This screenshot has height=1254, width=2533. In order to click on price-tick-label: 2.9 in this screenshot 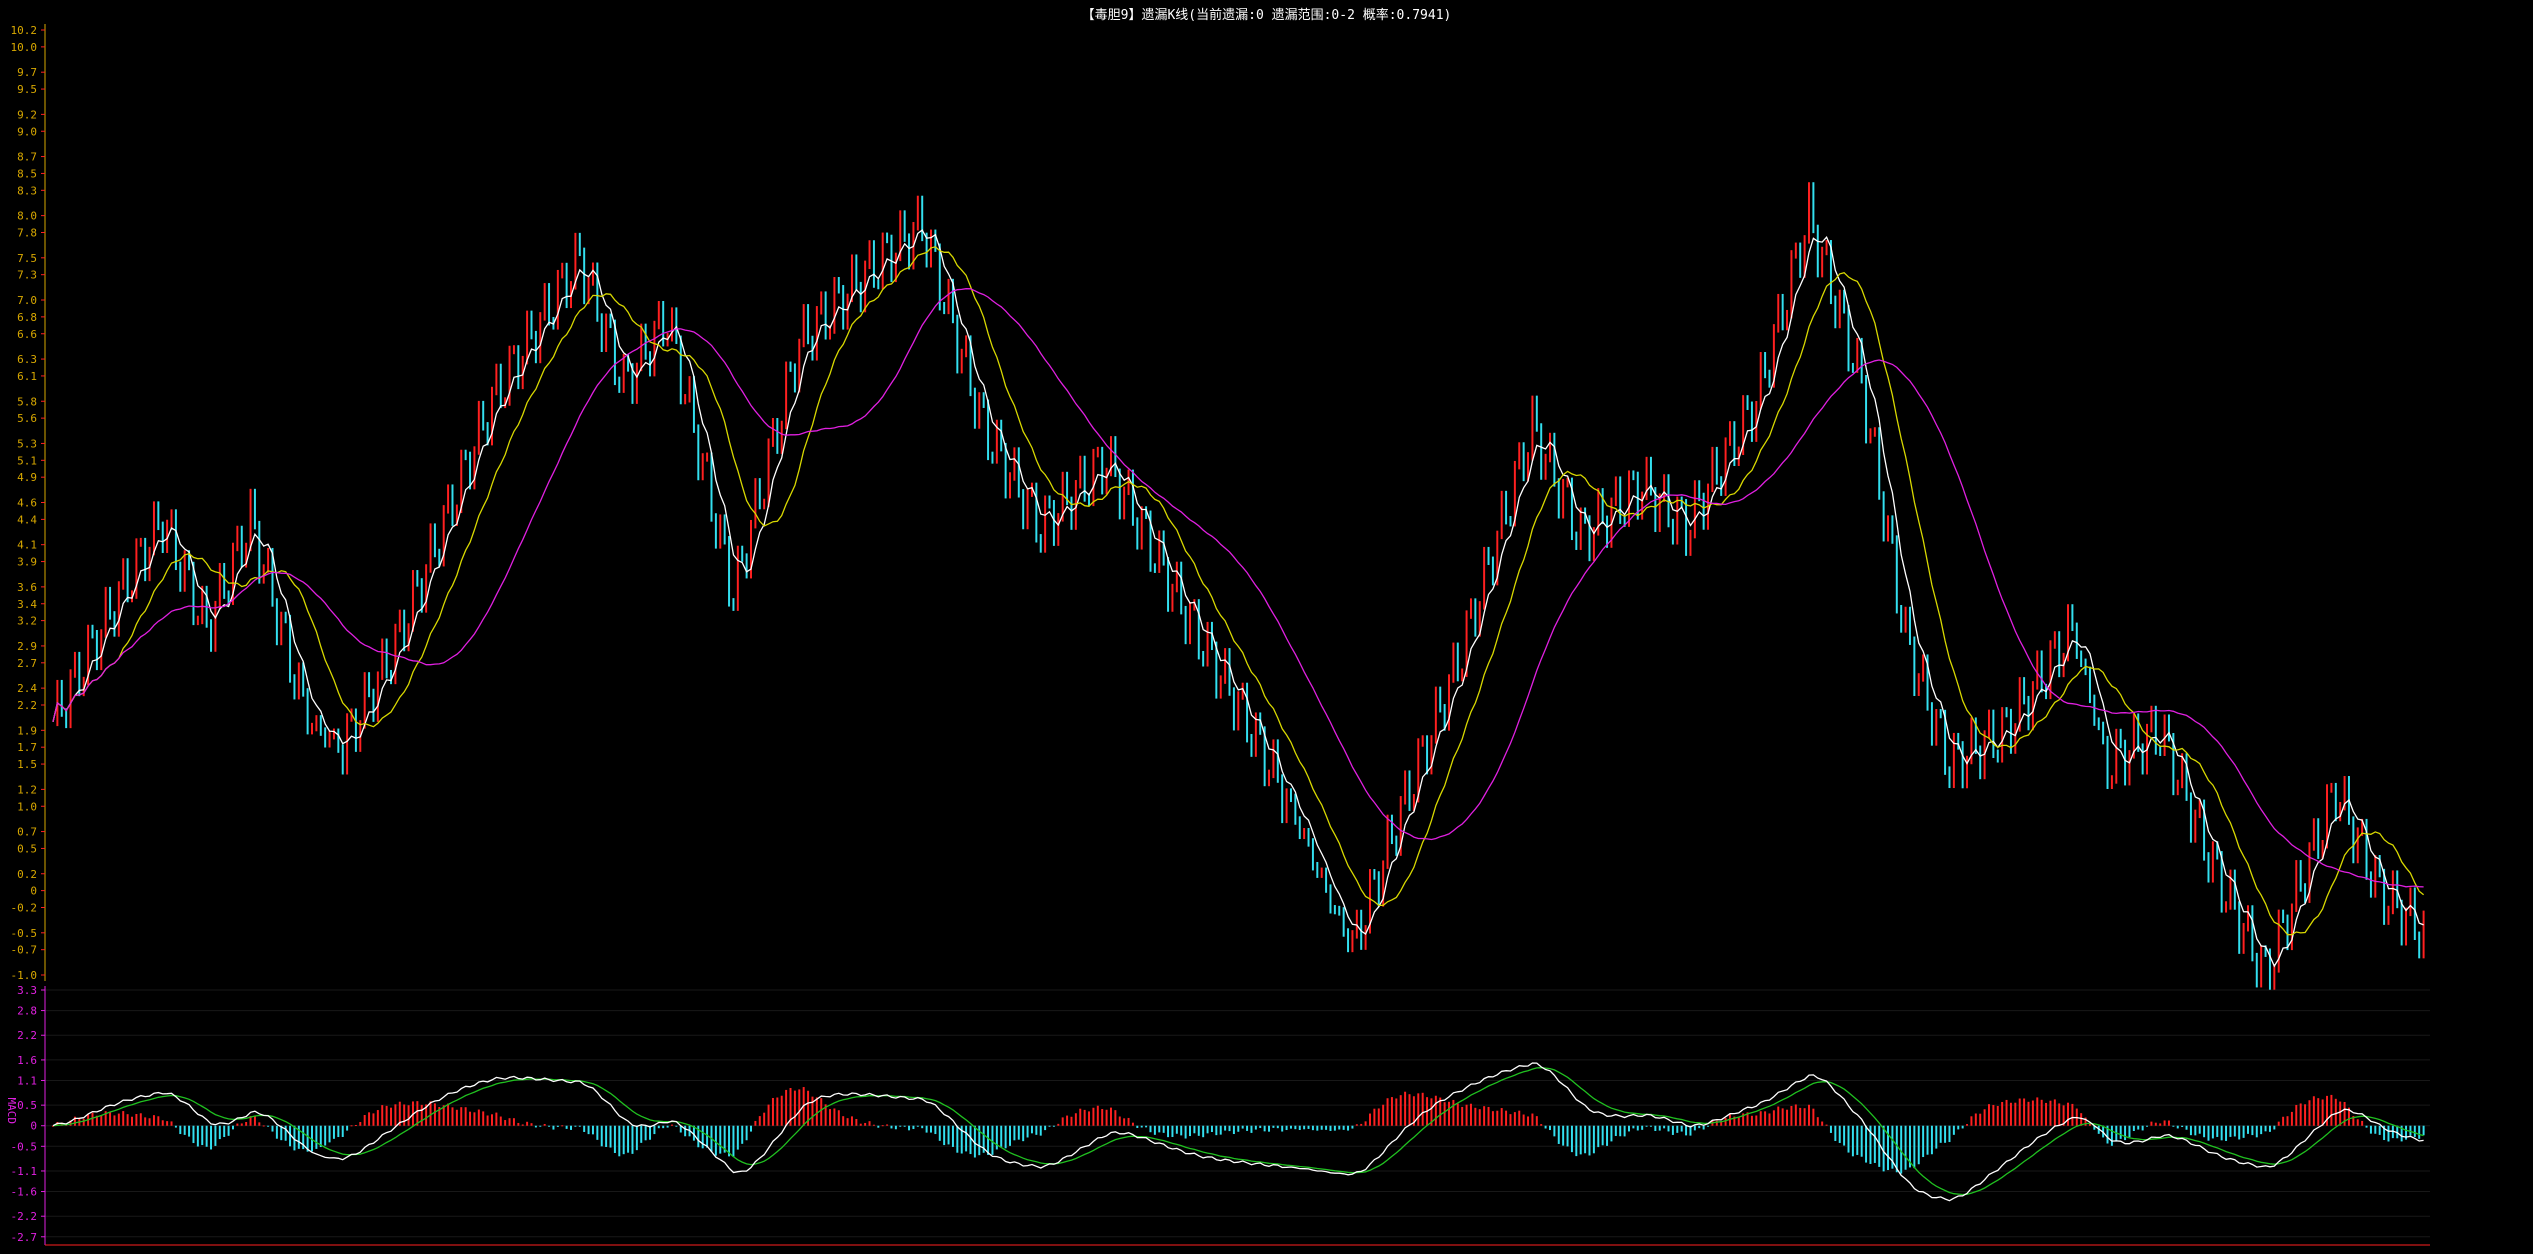, I will do `click(27, 646)`.